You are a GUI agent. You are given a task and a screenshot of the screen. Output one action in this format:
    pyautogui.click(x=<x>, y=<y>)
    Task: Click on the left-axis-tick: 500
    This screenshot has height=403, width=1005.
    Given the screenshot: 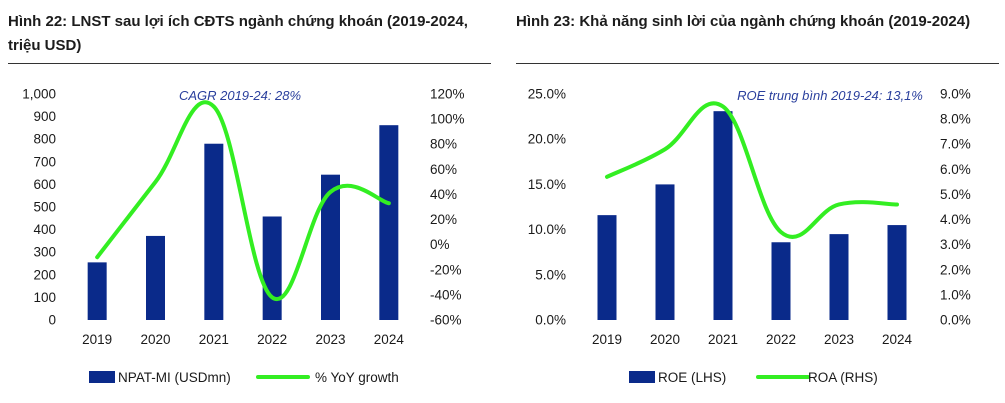 What is the action you would take?
    pyautogui.click(x=44, y=207)
    